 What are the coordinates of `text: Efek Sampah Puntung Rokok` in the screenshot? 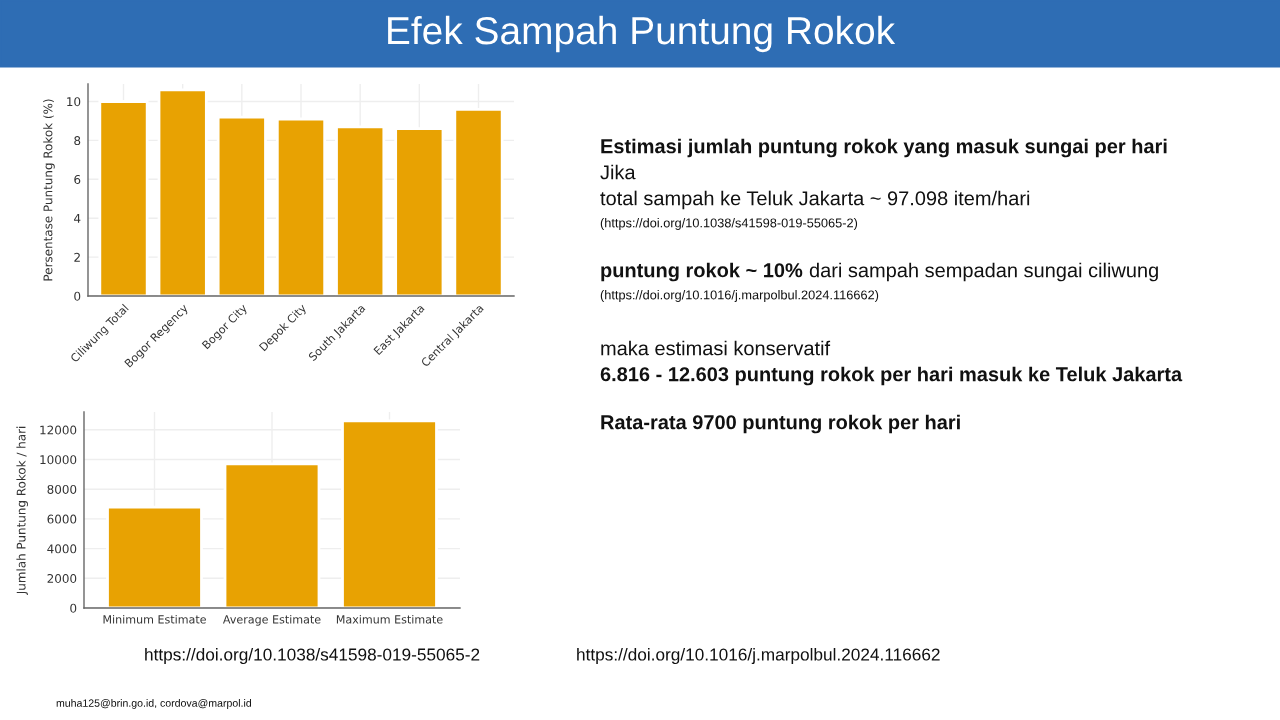 It's located at (642, 34).